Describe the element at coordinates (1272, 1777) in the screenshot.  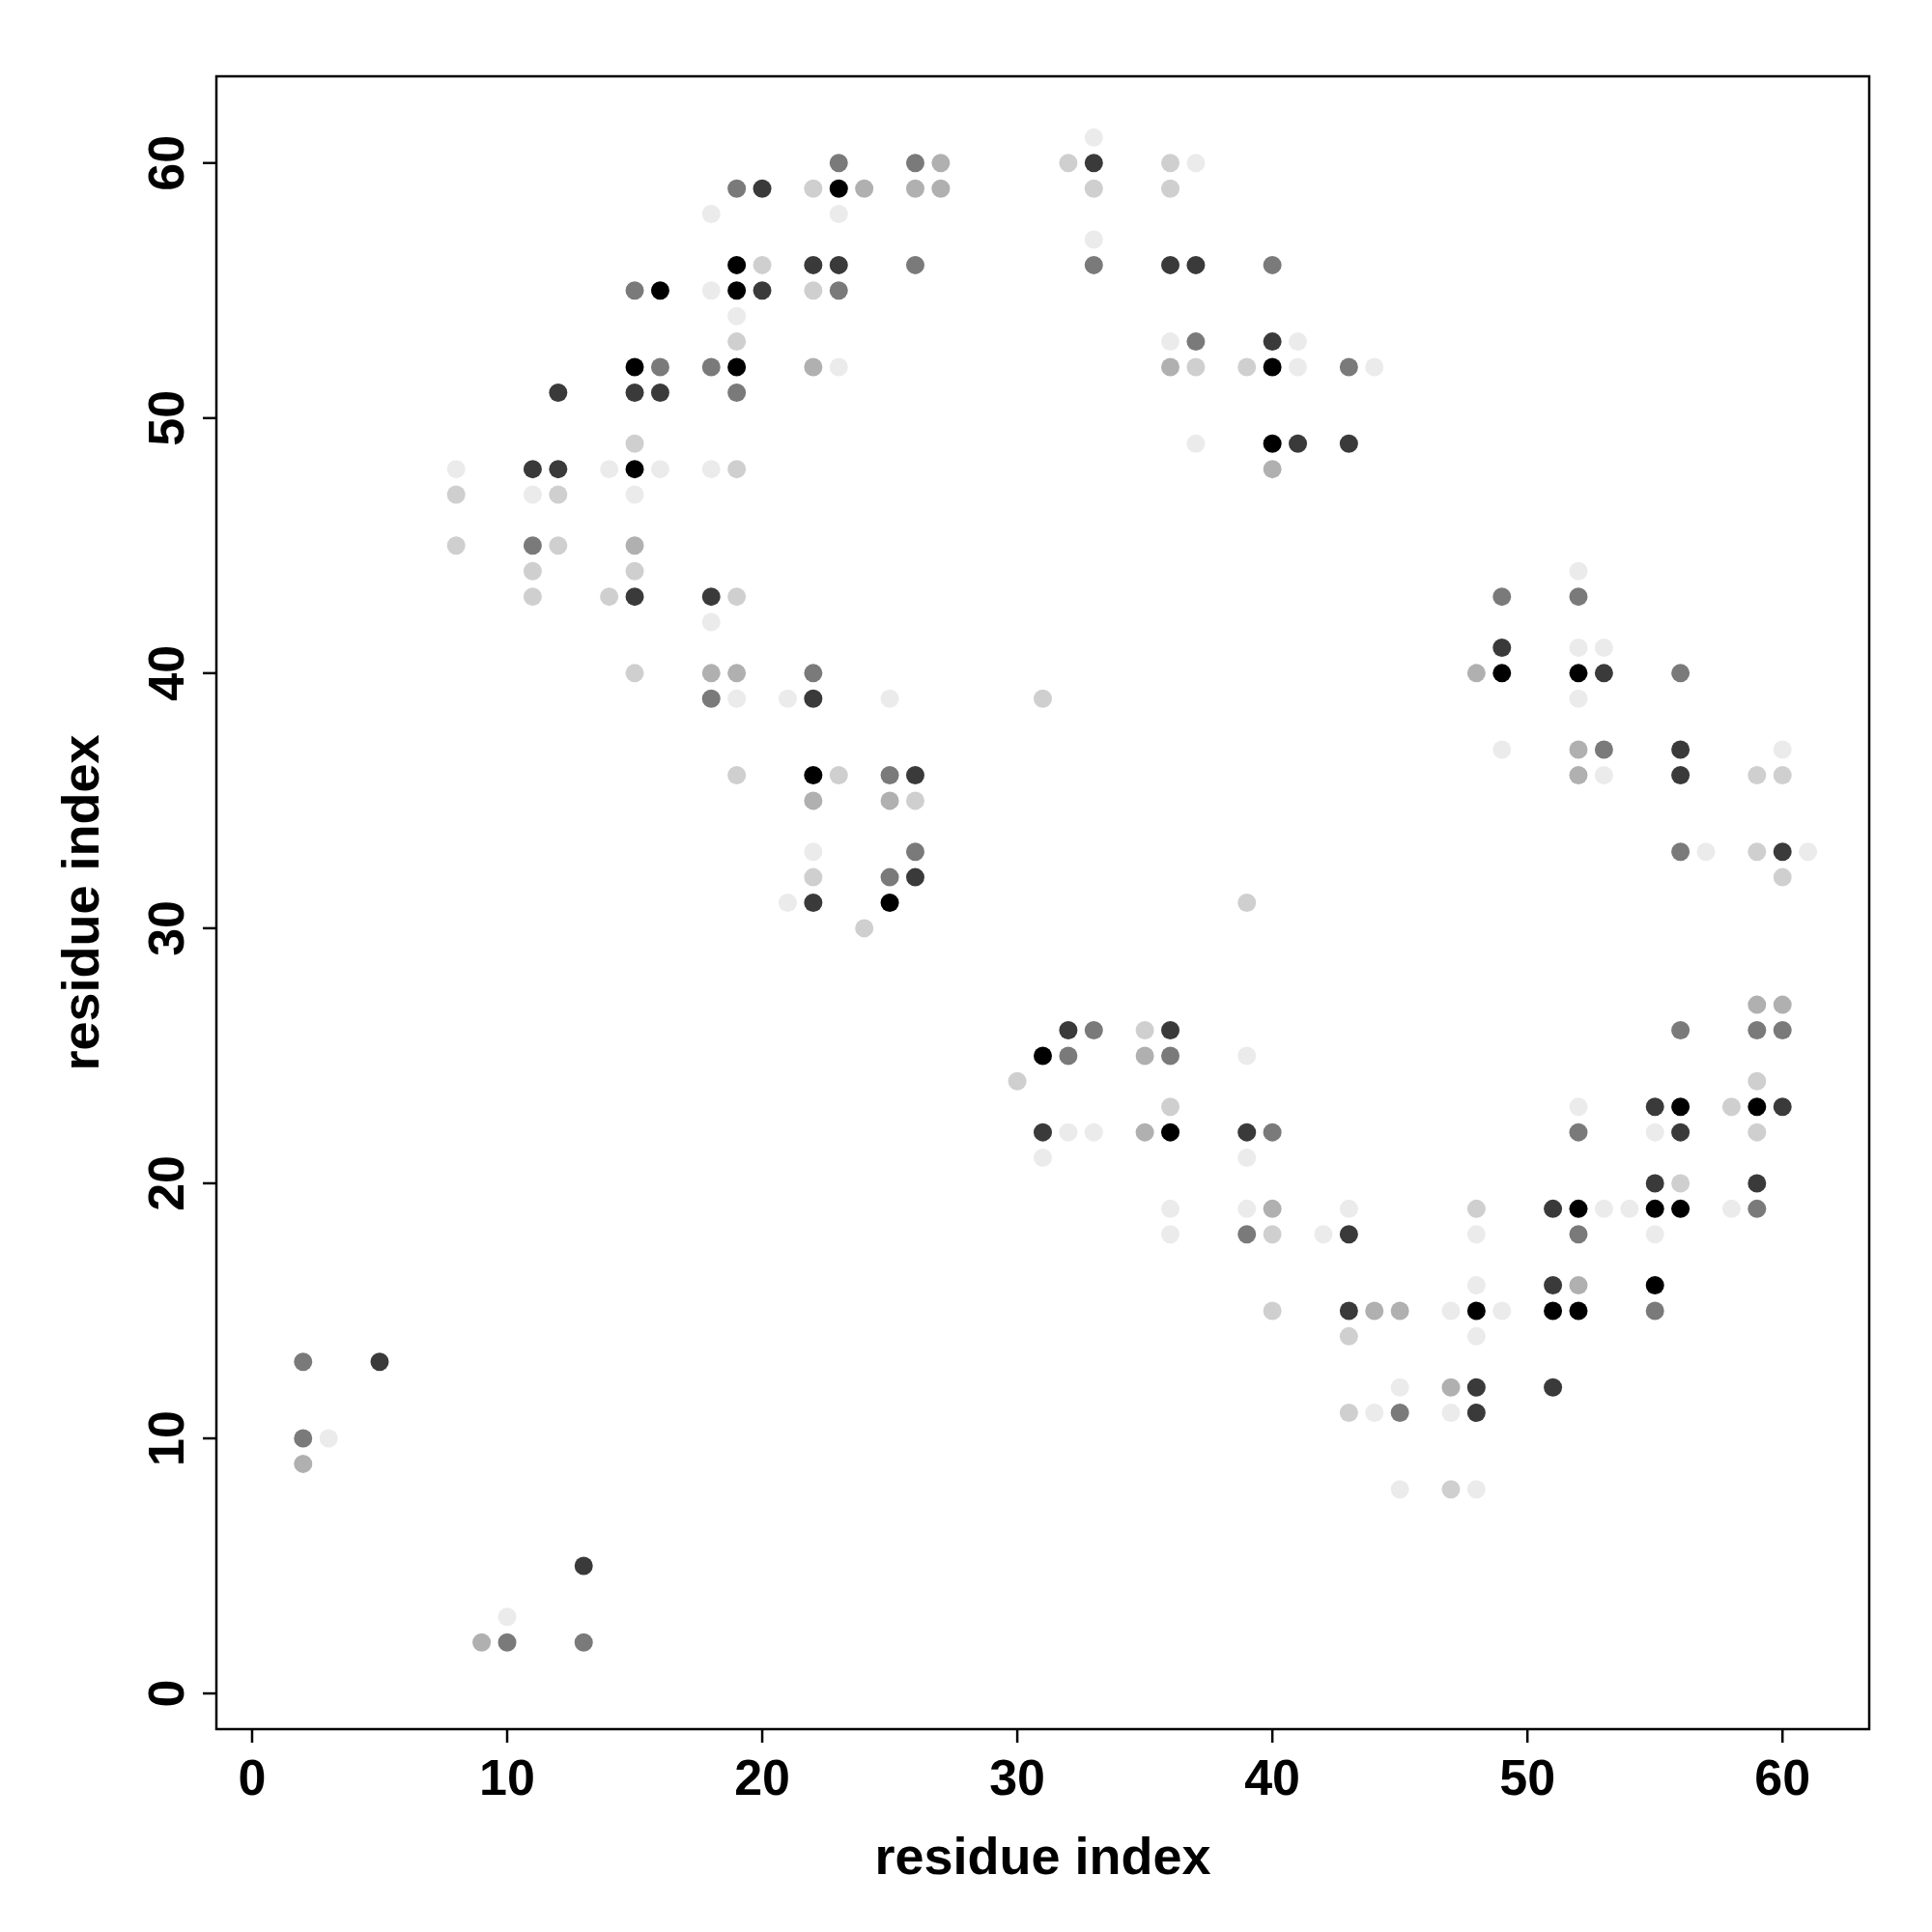
I see `x-tick-label: 40` at that location.